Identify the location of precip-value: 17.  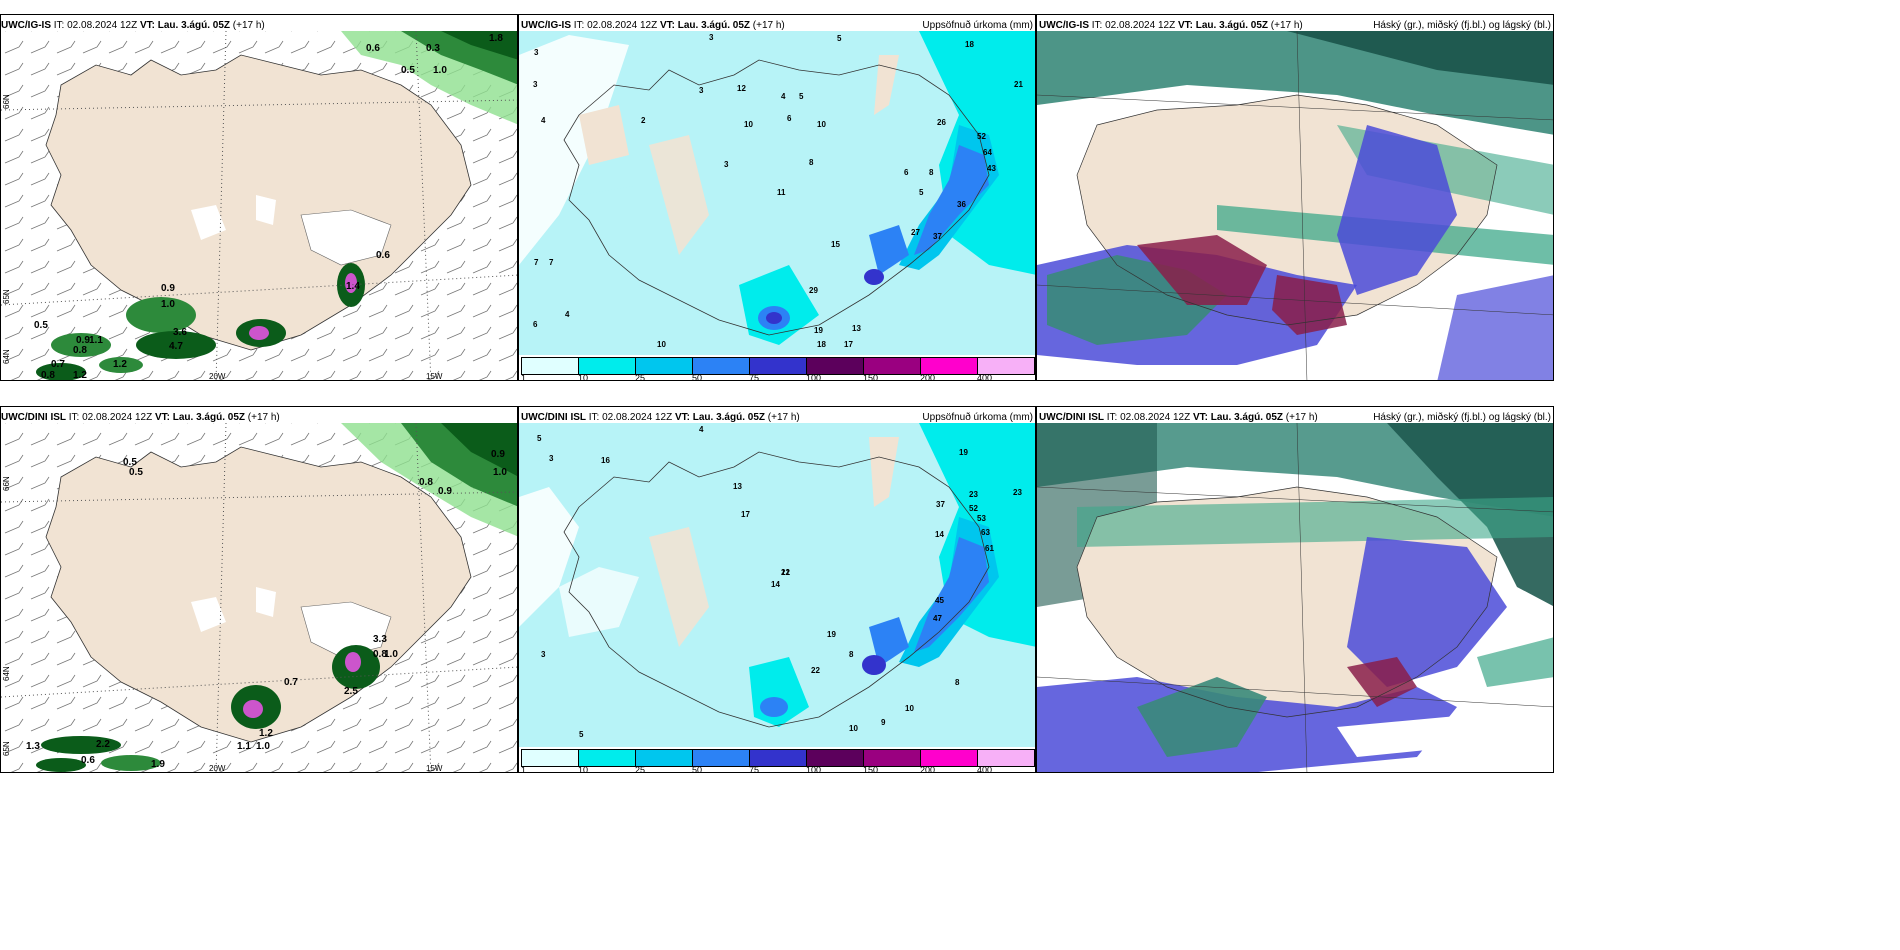
(848, 344).